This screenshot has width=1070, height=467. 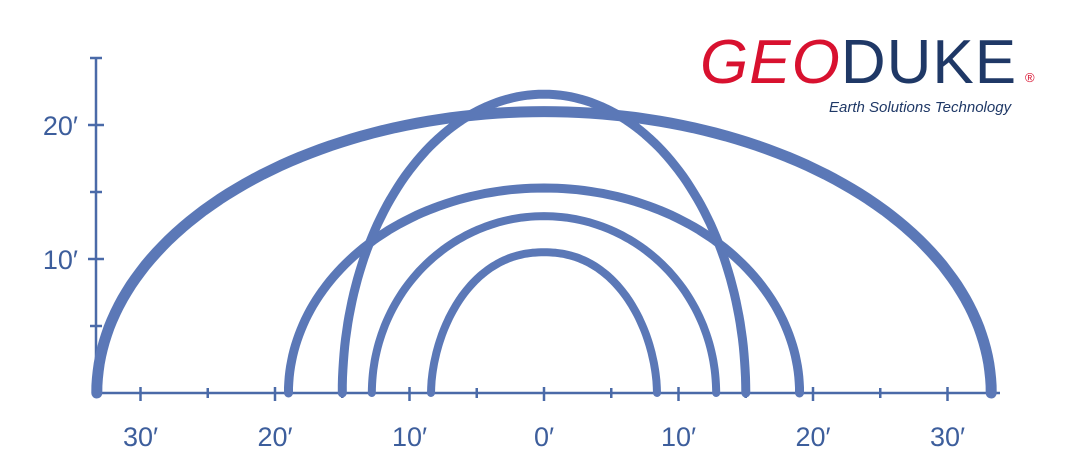 I want to click on logo-geo-text: GEO, so click(x=770, y=62).